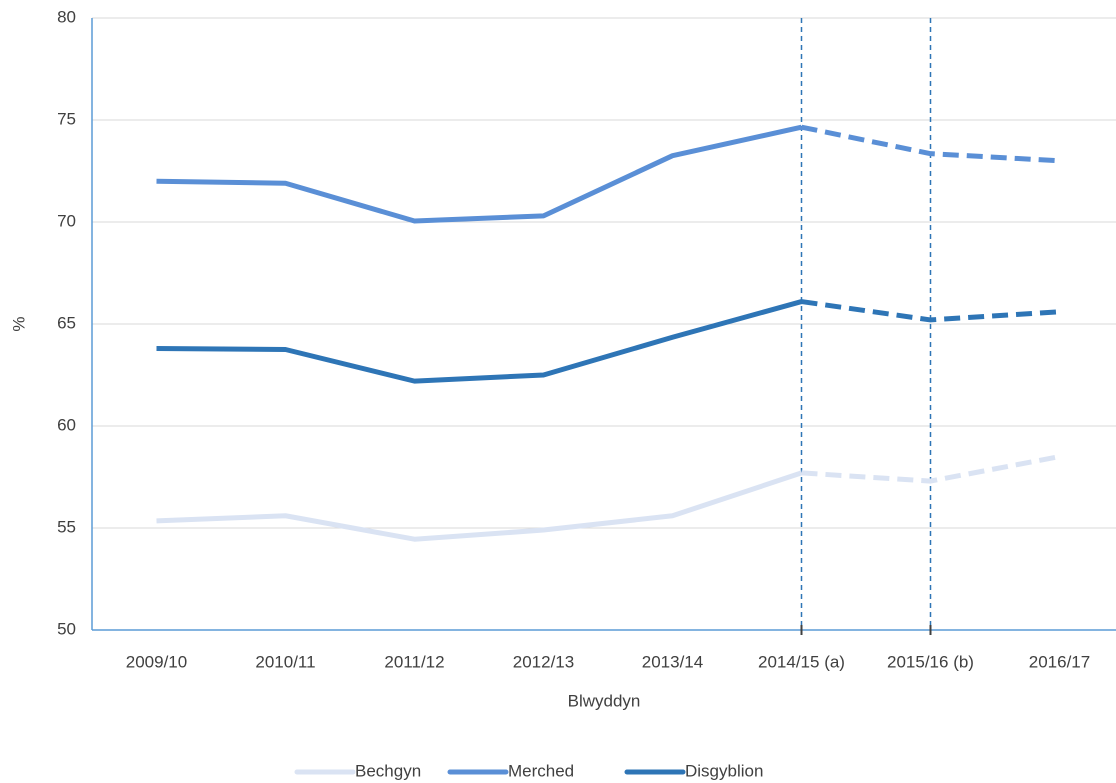 This screenshot has width=1116, height=783. What do you see at coordinates (801, 661) in the screenshot?
I see `x-tick-label: 2014/15 (a)` at bounding box center [801, 661].